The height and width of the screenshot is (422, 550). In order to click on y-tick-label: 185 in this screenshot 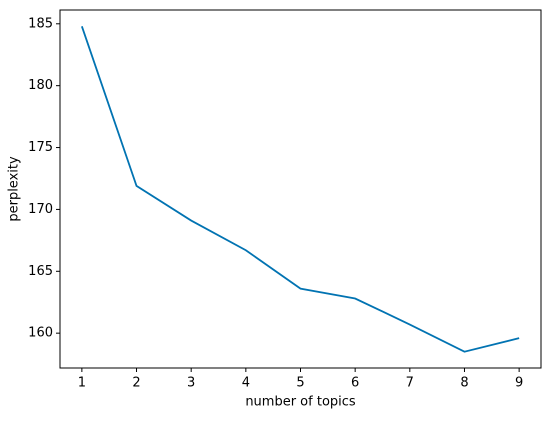, I will do `click(40, 23)`.